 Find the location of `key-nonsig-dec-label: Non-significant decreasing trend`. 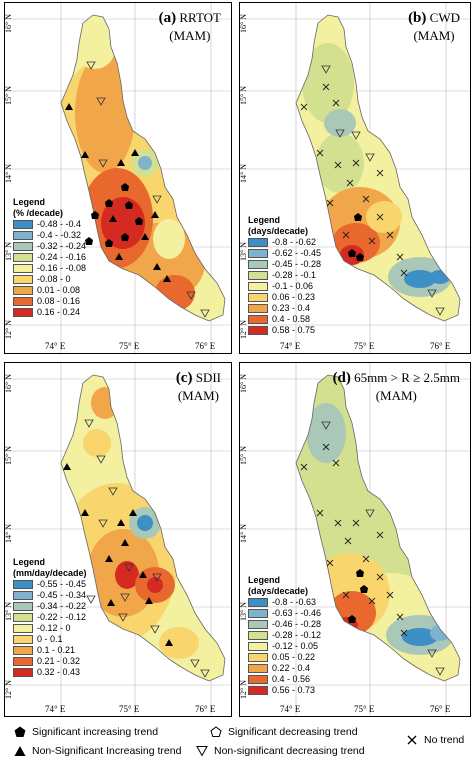

key-nonsig-dec-label: Non-significant decreasing trend is located at coordinates (289, 751).